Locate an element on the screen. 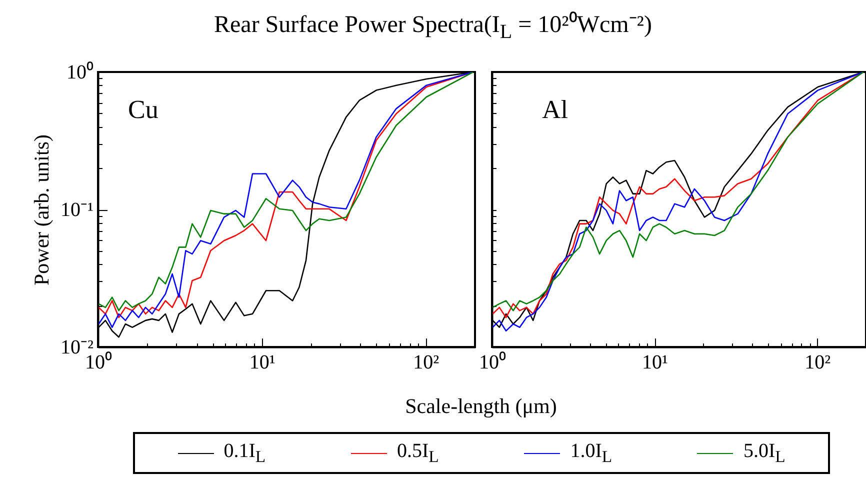 The image size is (866, 480). y-tick-label: 10⁻¹ is located at coordinates (77, 210).